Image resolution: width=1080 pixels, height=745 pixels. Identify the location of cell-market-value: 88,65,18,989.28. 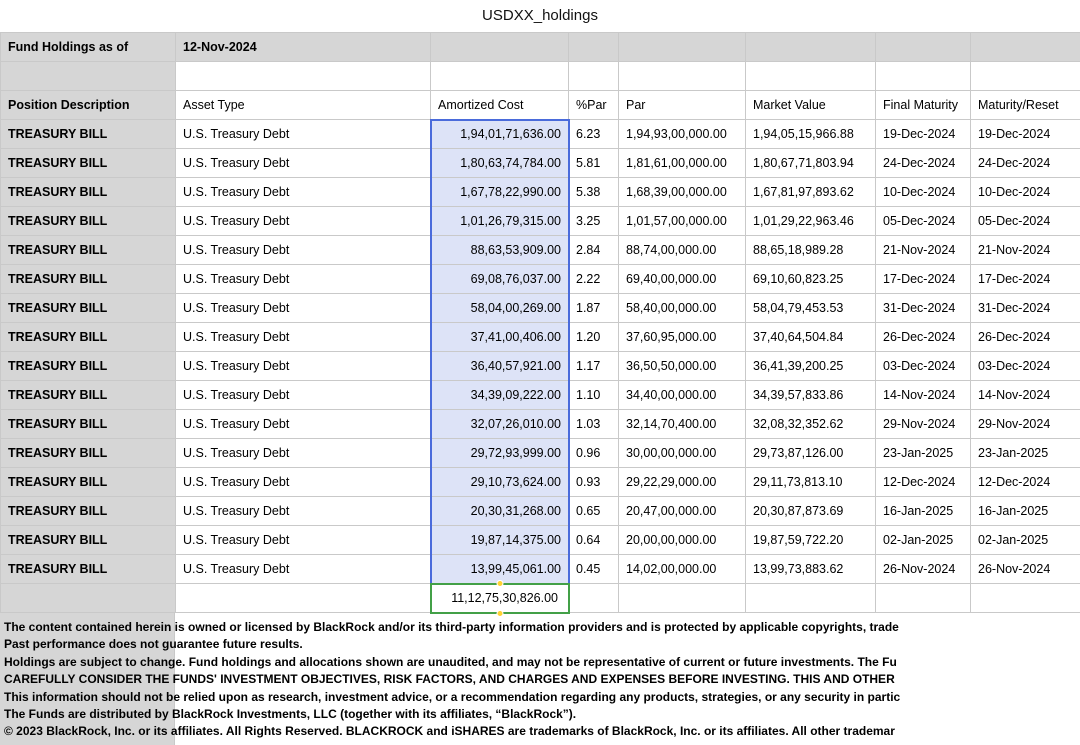
(810, 250).